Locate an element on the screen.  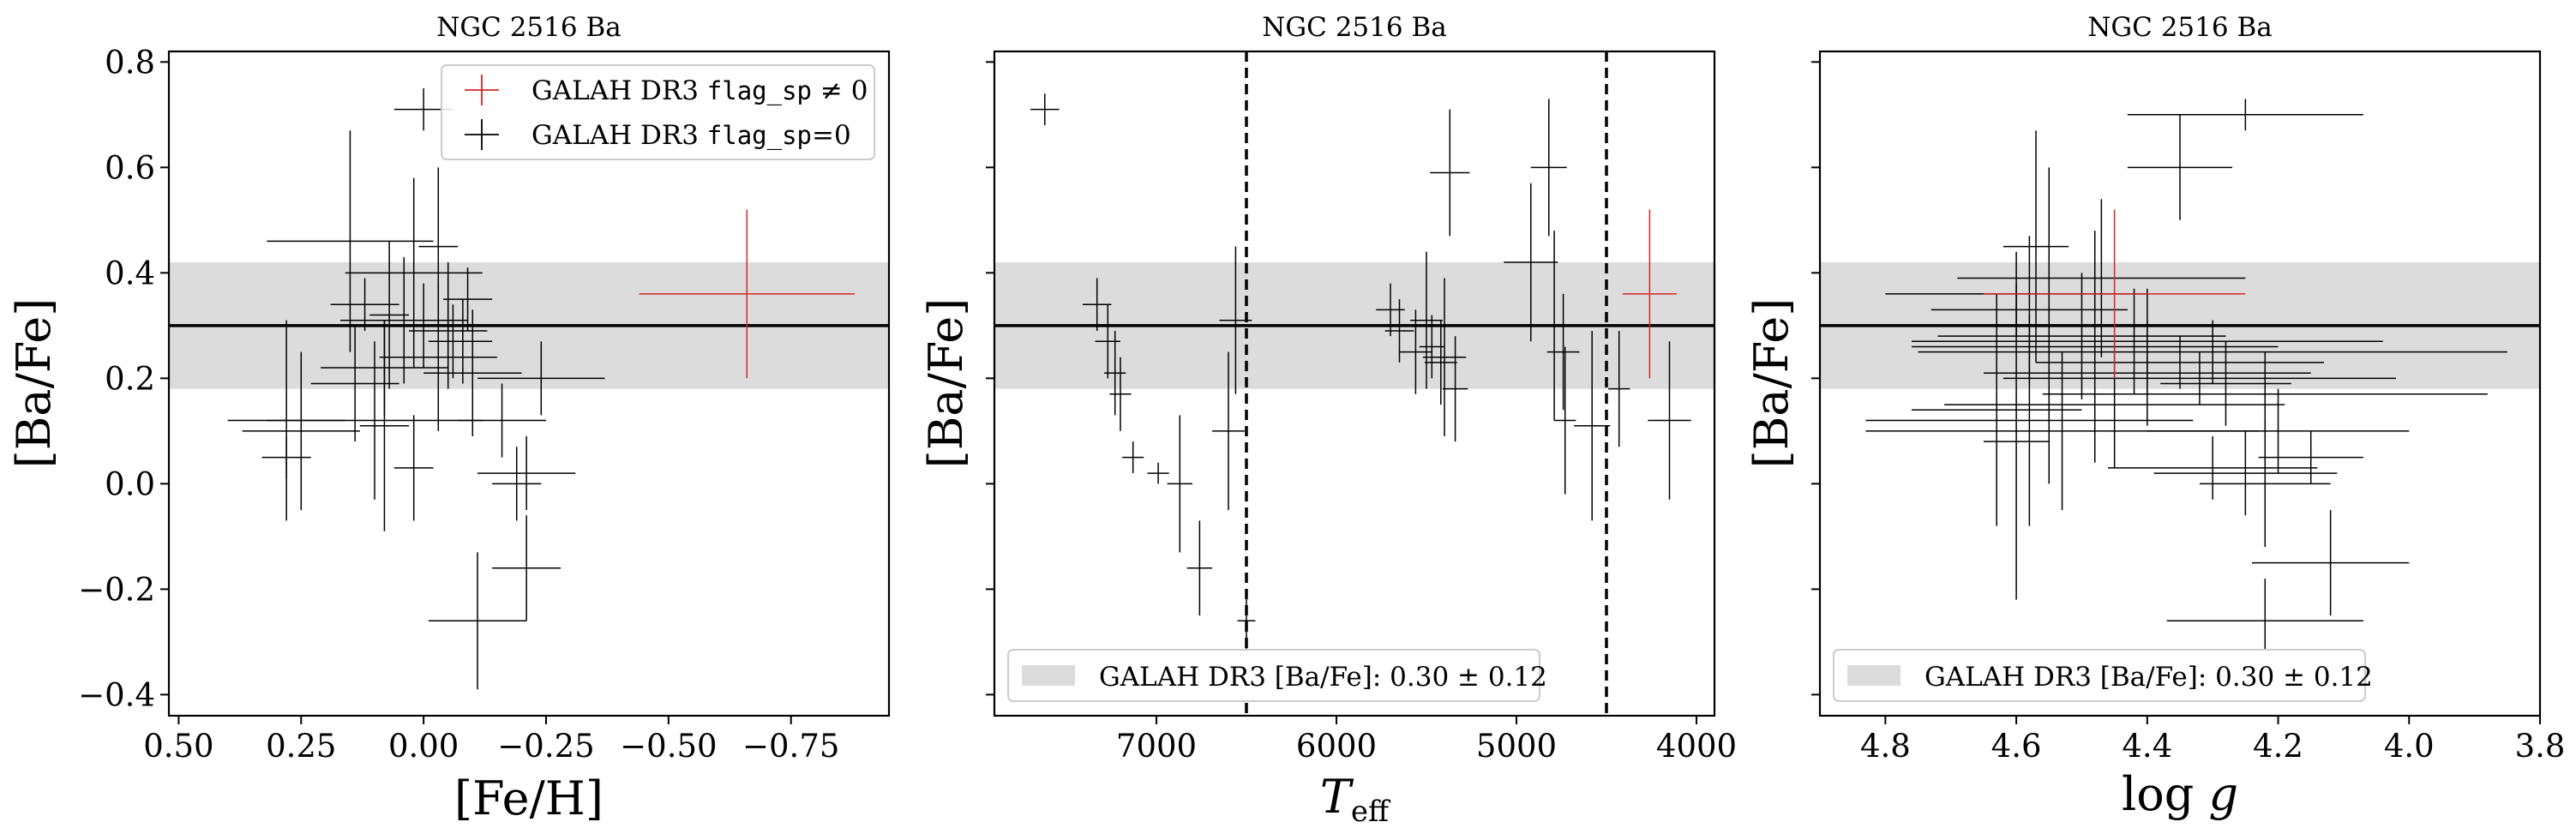
y-tick-label: 0.6 is located at coordinates (130, 167).